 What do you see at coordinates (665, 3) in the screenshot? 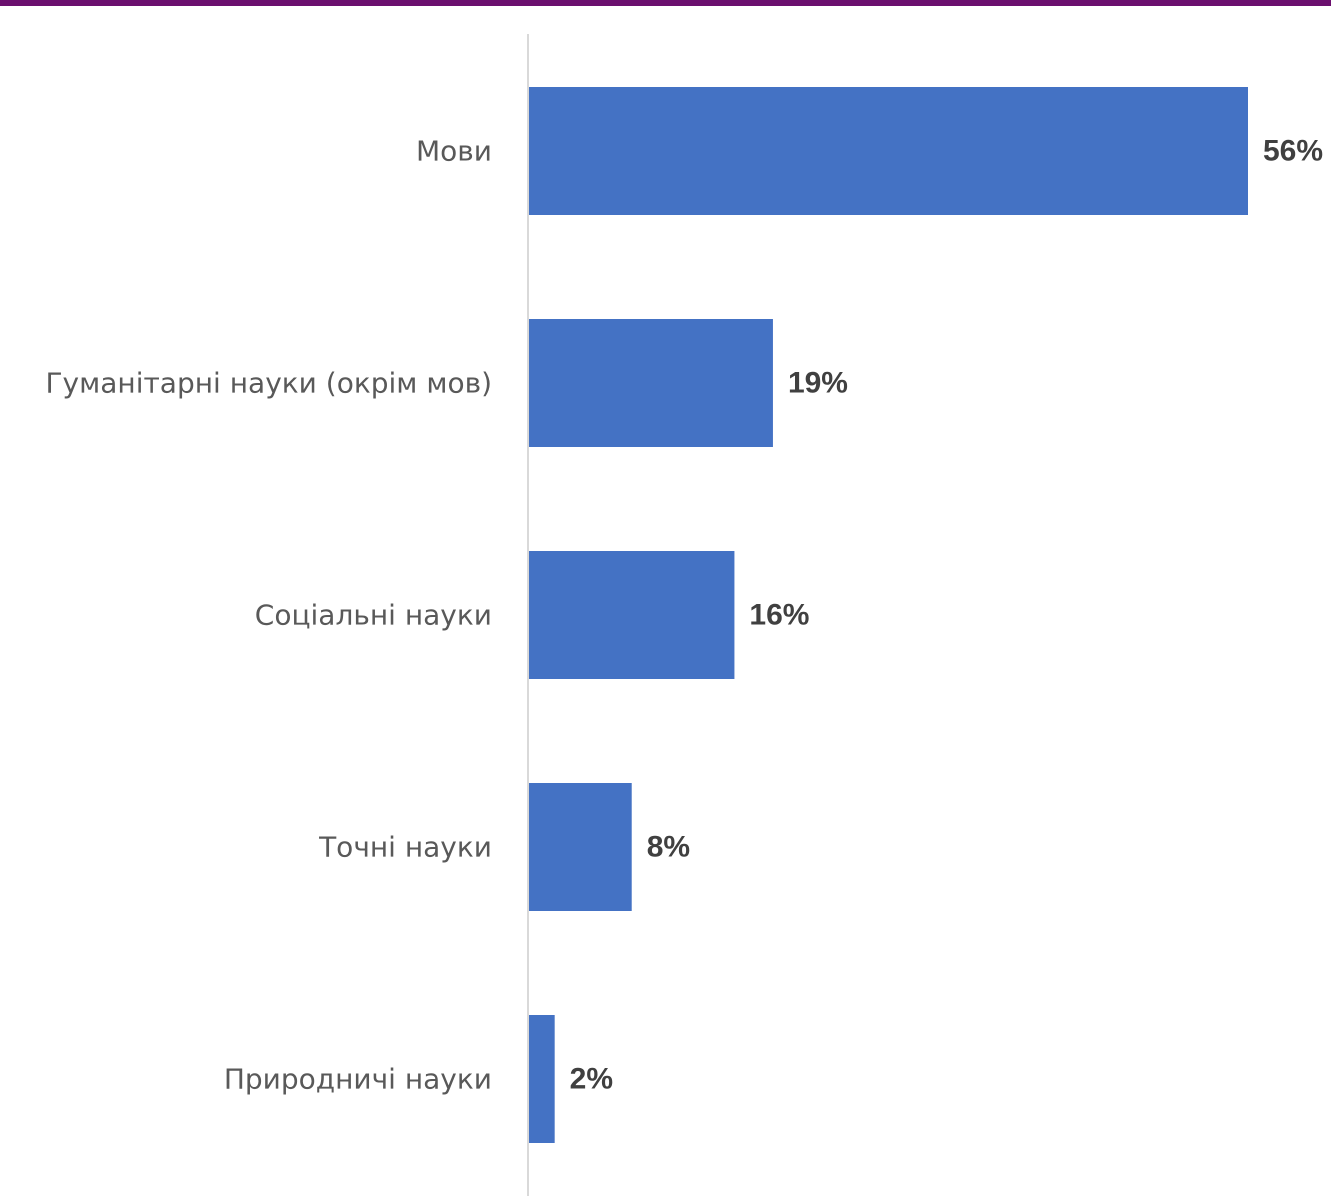
I see `top-accent-bar` at bounding box center [665, 3].